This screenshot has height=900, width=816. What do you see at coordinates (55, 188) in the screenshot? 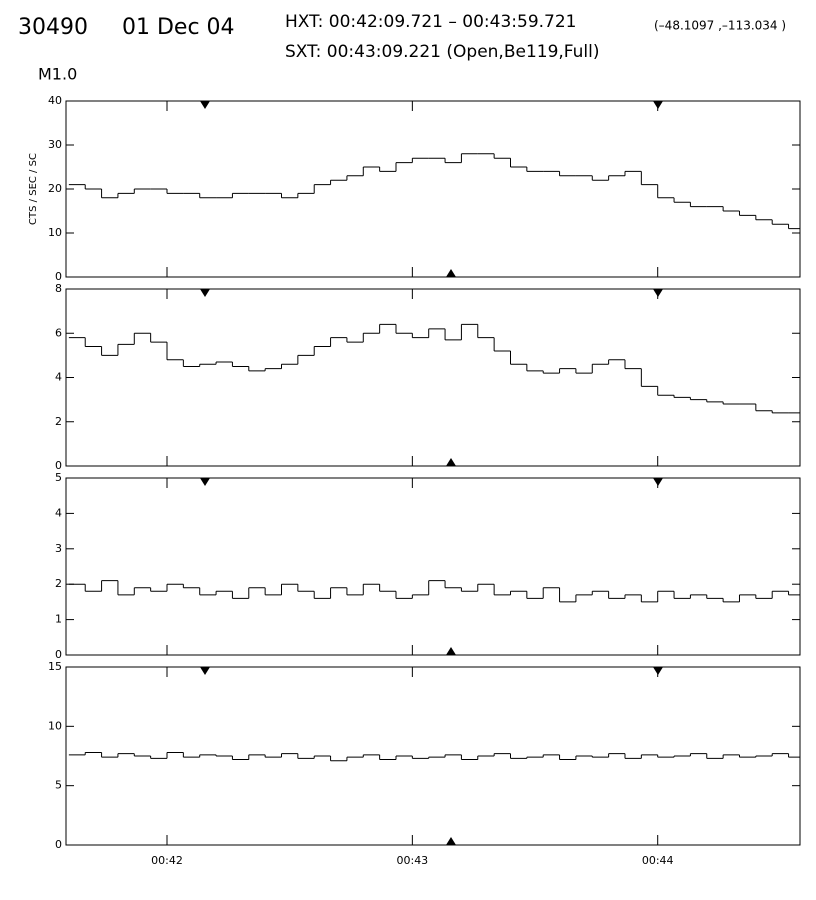
I see `y-tick-label: 20` at bounding box center [55, 188].